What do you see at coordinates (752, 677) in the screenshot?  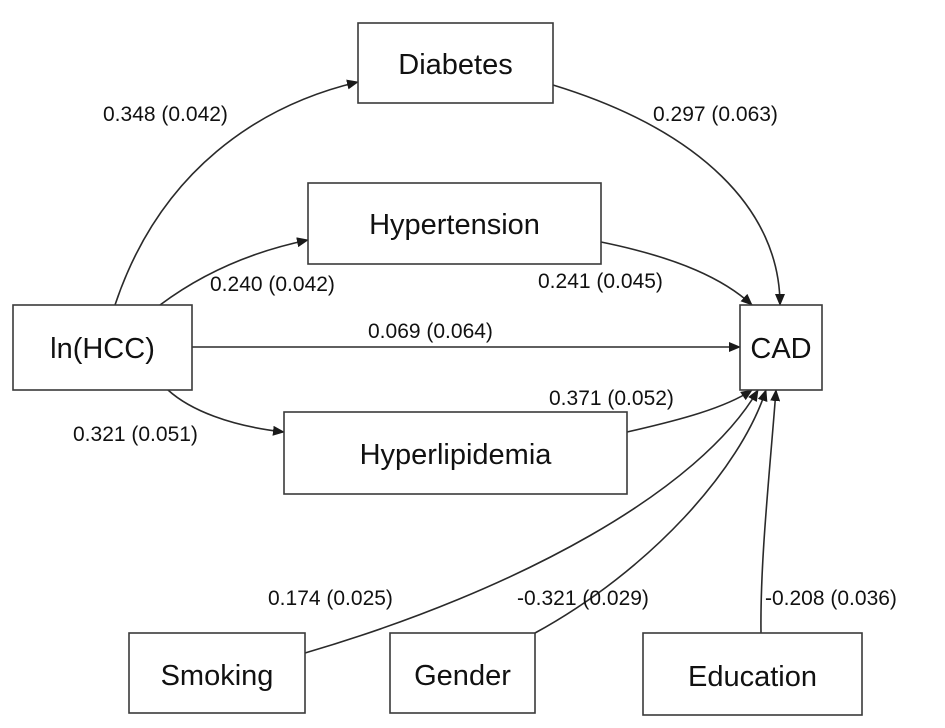 I see `node-education-label: Education` at bounding box center [752, 677].